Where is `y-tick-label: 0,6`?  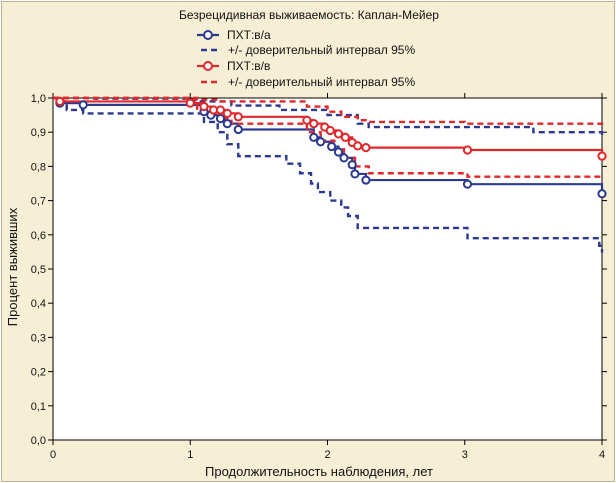
y-tick-label: 0,6 is located at coordinates (38, 236).